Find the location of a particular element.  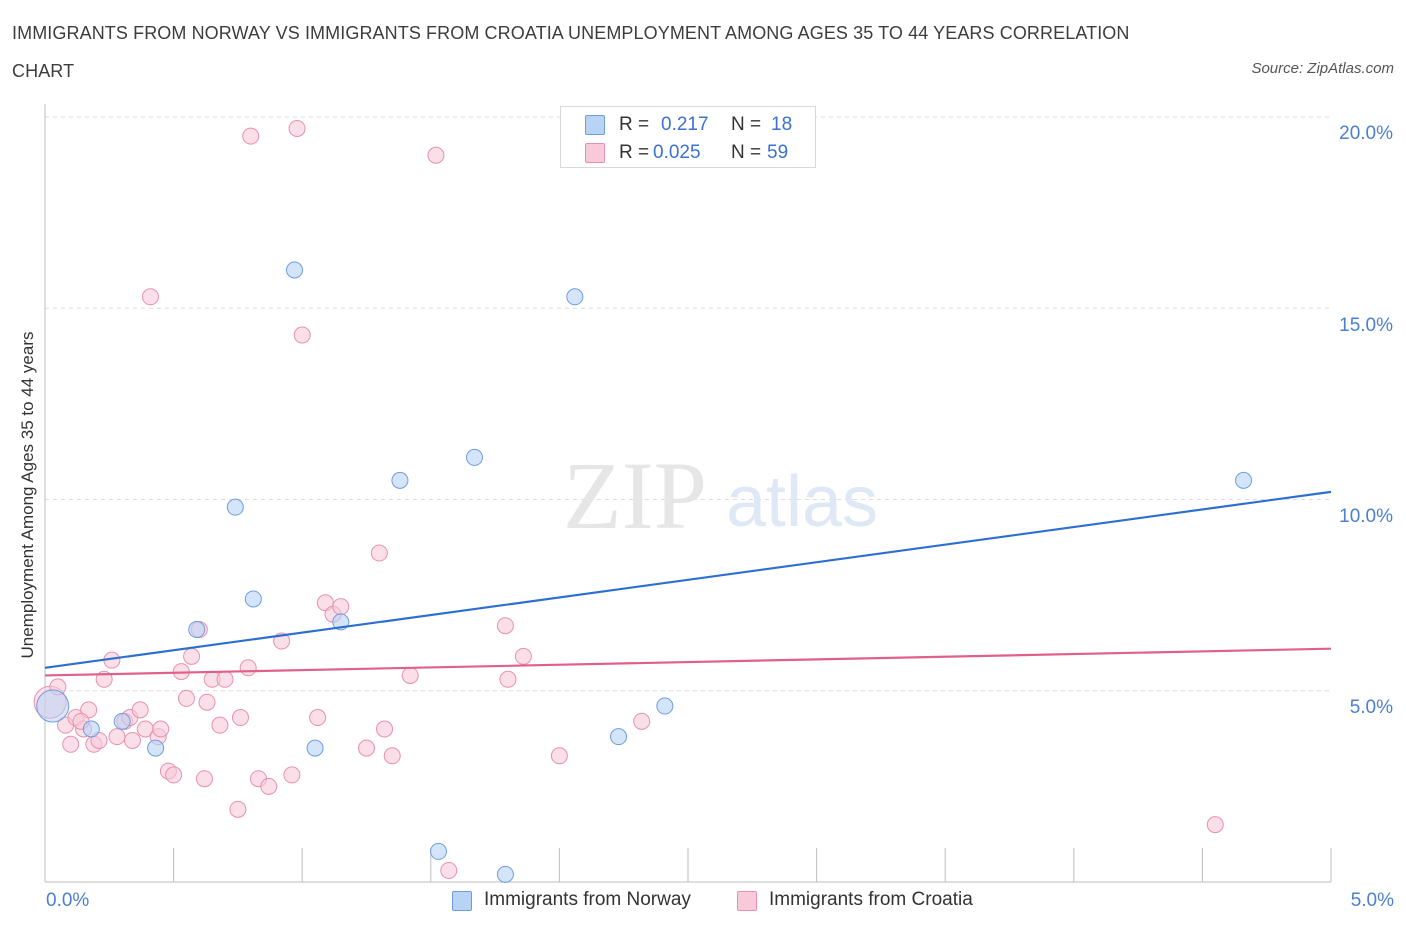

y-tick-5: 5.0% is located at coordinates (1371, 707).